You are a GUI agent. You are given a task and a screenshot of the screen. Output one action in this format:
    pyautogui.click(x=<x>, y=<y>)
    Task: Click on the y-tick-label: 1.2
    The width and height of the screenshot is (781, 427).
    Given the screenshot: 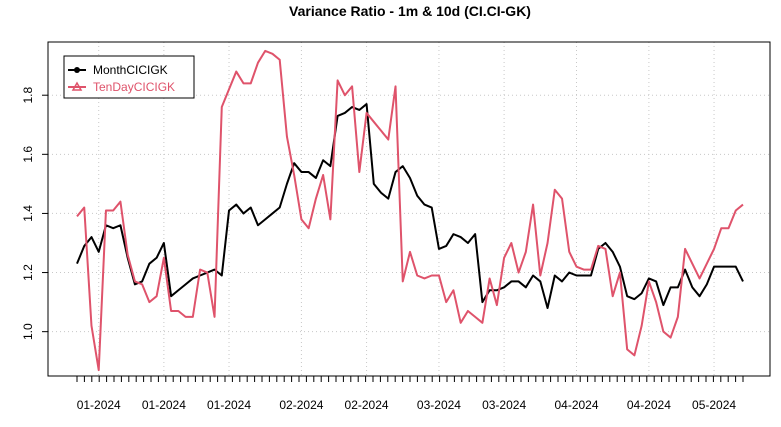 What is the action you would take?
    pyautogui.click(x=28, y=272)
    